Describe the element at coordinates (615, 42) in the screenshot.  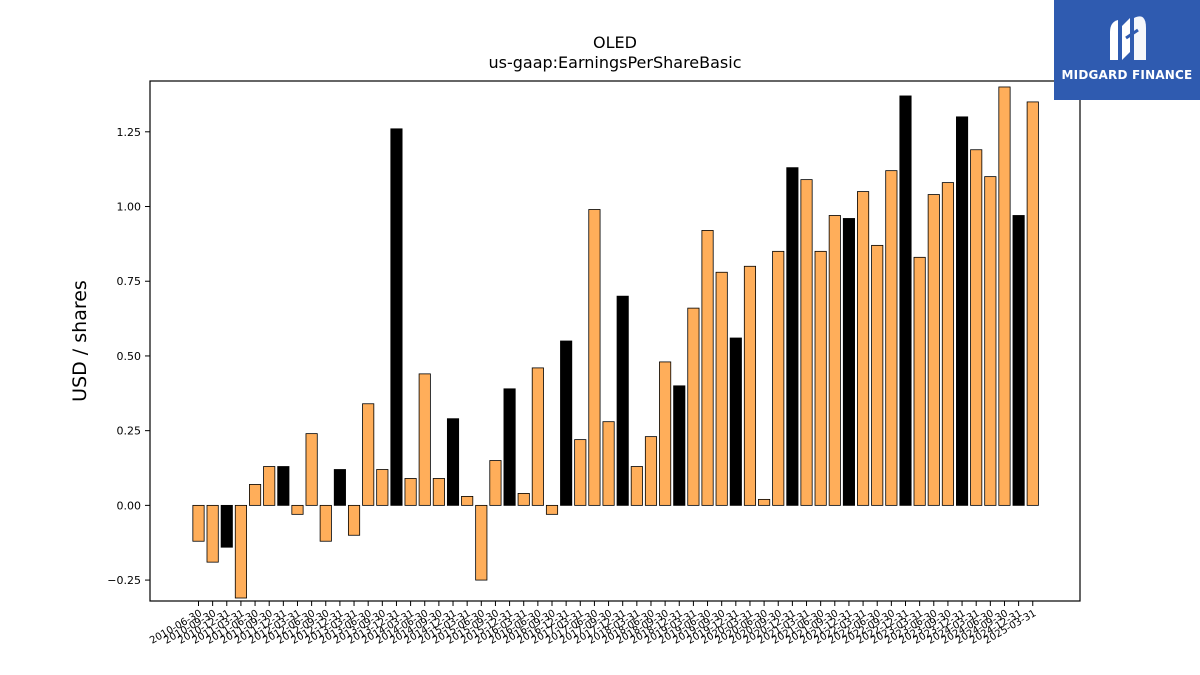
I see `chart-title: OLED` at that location.